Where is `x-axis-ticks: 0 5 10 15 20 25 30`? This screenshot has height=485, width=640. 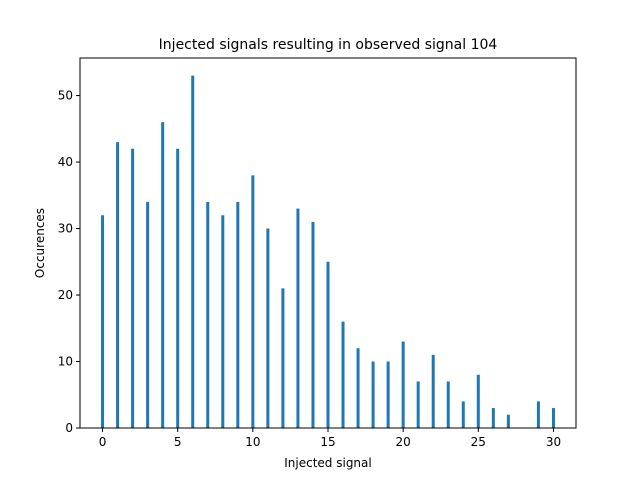
x-axis-ticks: 0 5 10 15 20 25 30 is located at coordinates (330, 438).